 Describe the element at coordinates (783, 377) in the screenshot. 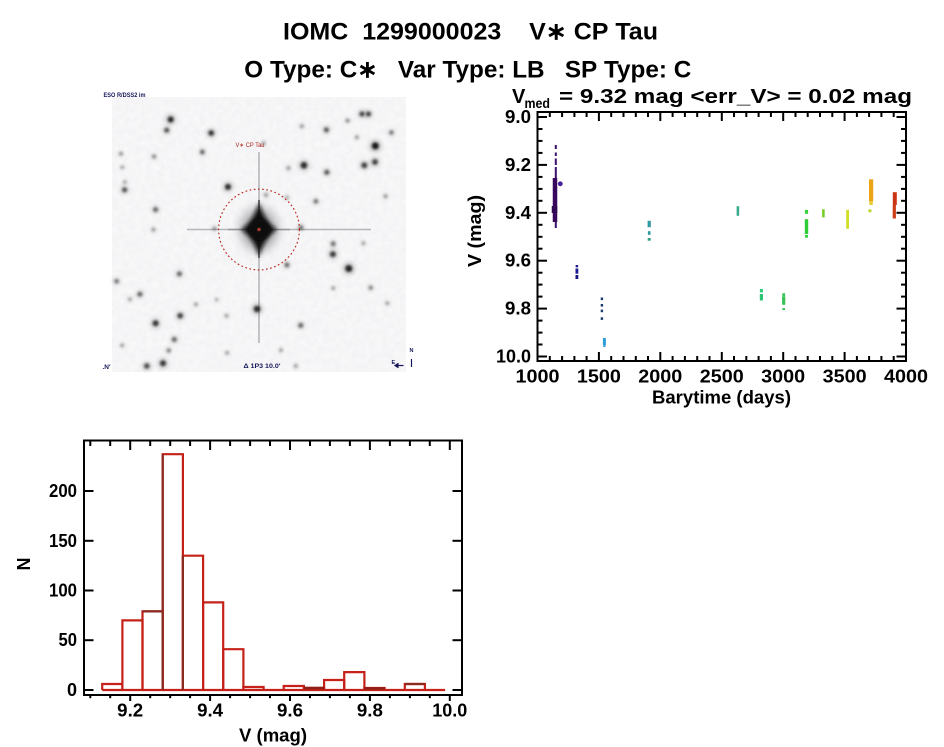

I see `svg-text: 3000` at that location.